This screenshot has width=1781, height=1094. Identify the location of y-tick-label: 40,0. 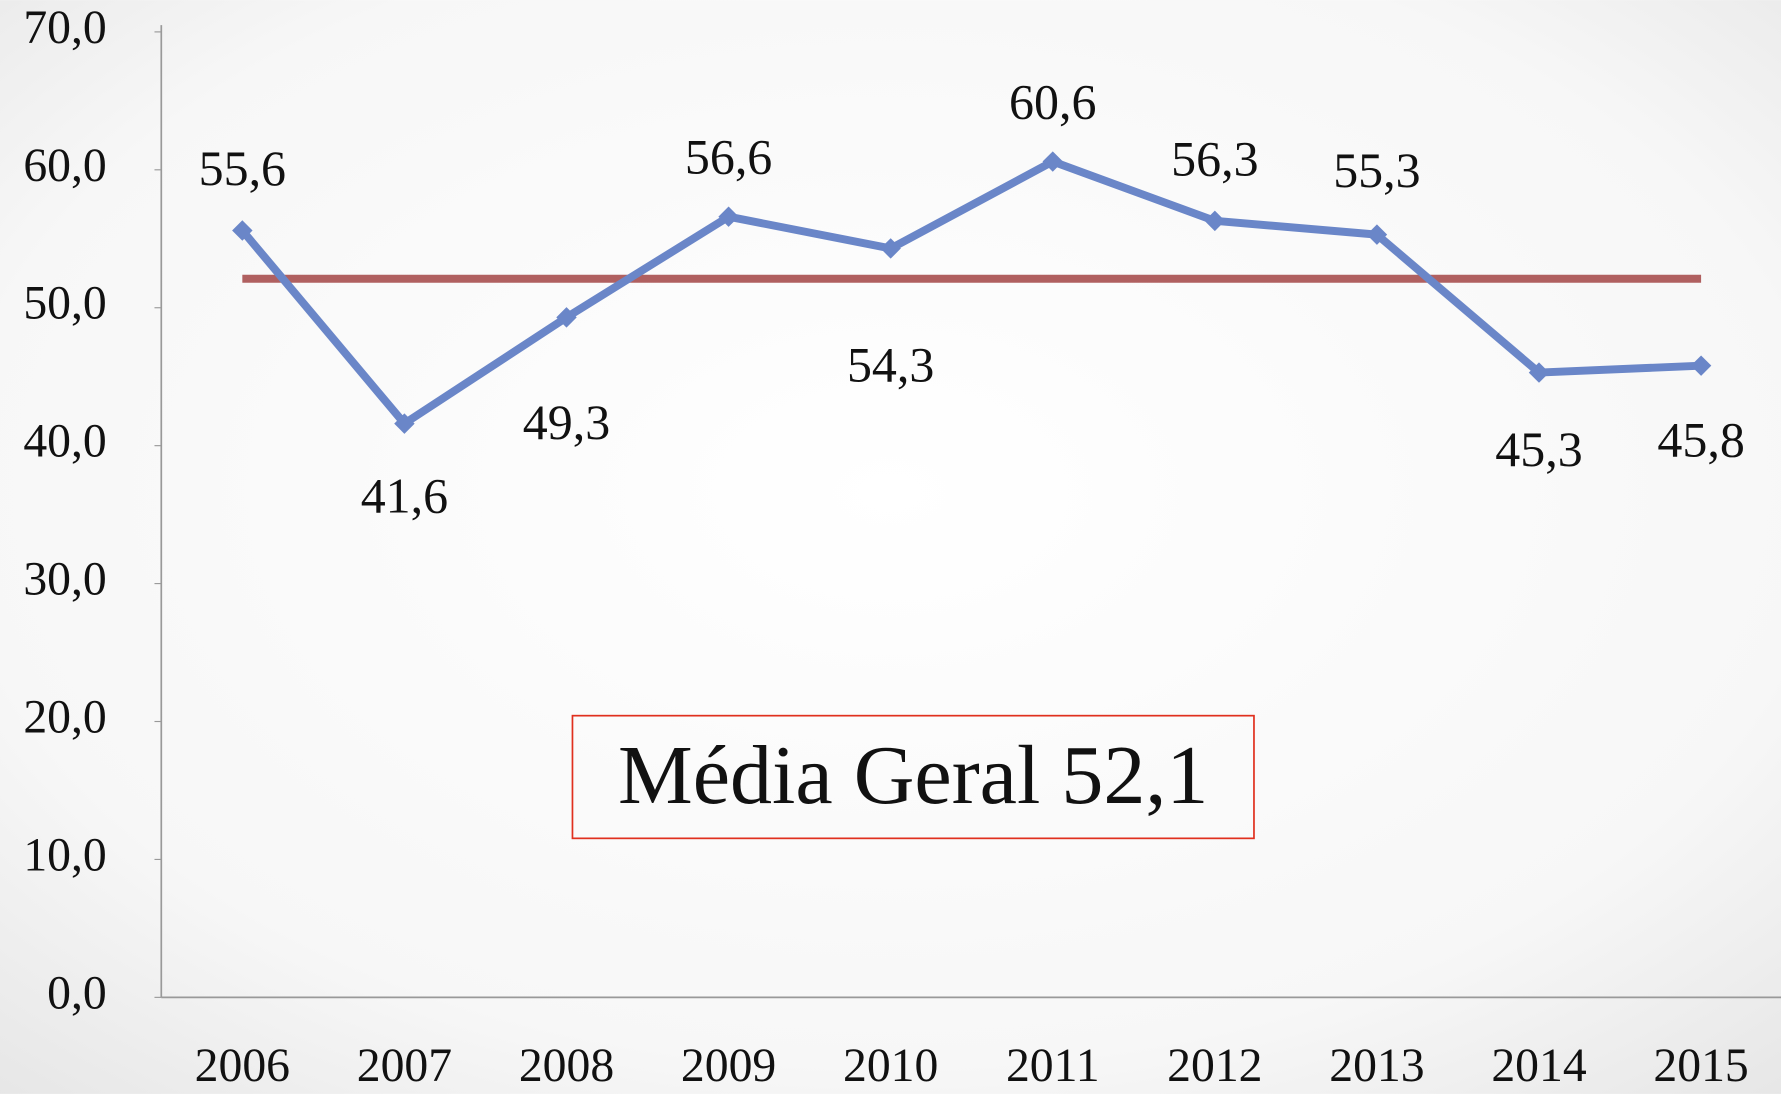
(64, 441).